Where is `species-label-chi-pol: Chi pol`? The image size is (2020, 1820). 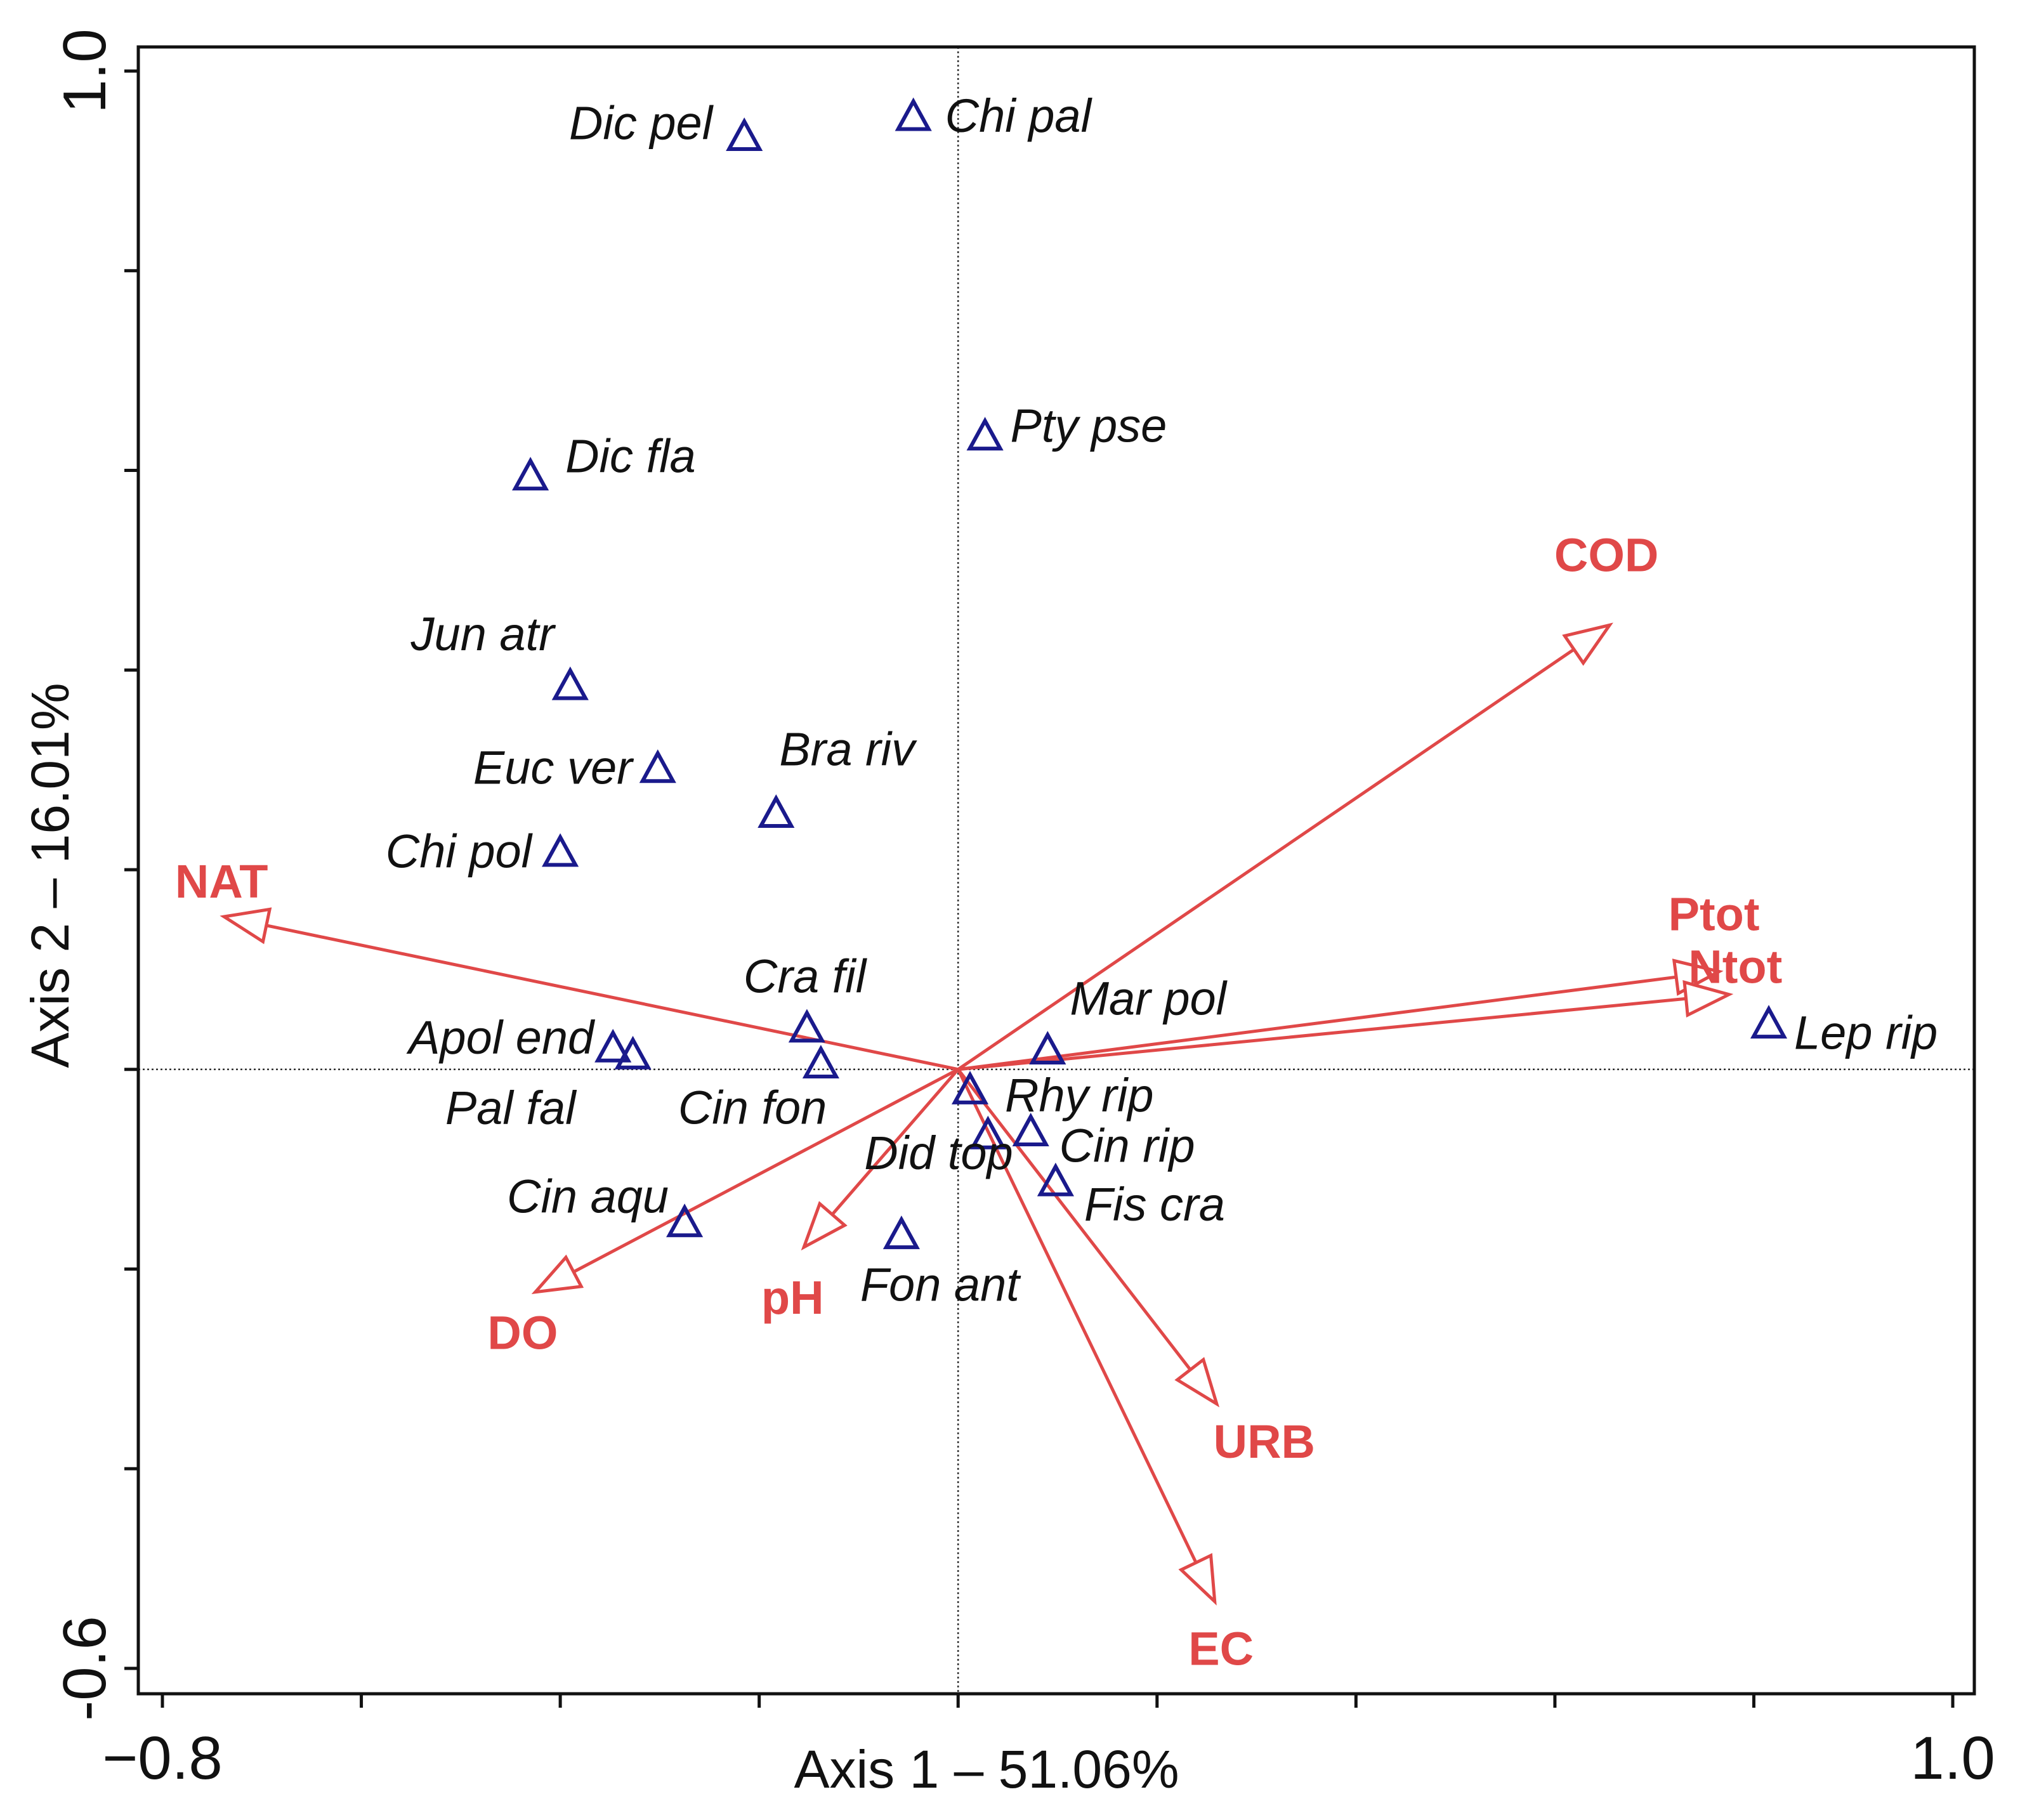 species-label-chi-pol: Chi pol is located at coordinates (460, 851).